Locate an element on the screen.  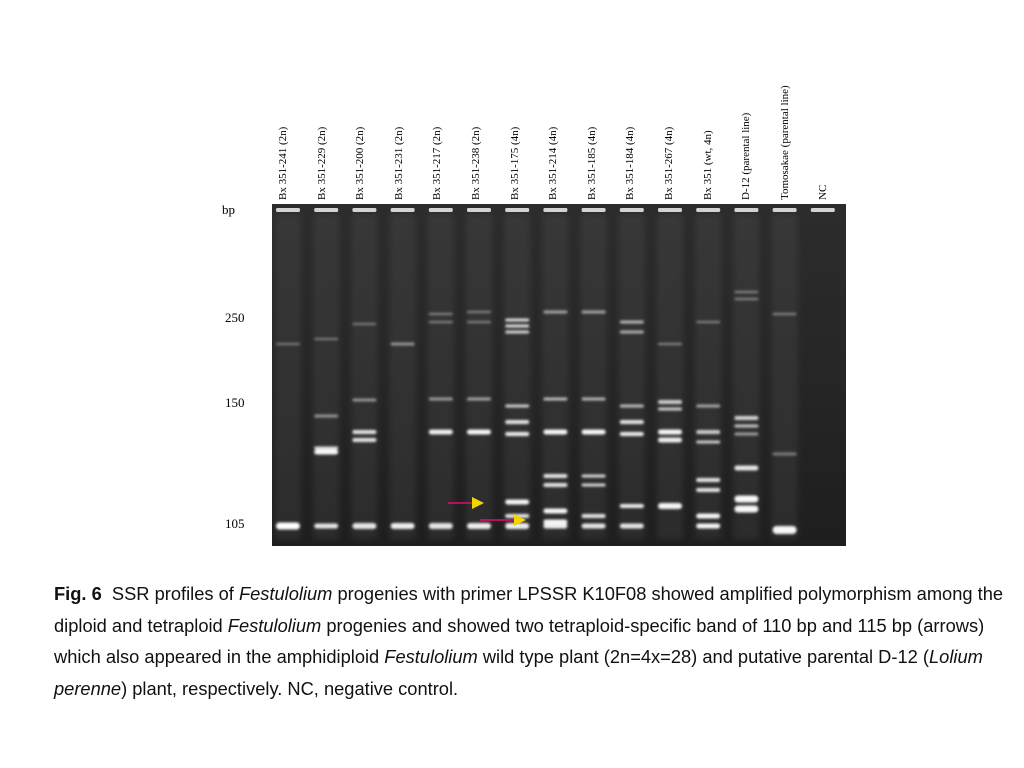
lane-label-text: Bx 351-231 (2n) is located at coordinates (398, 163).